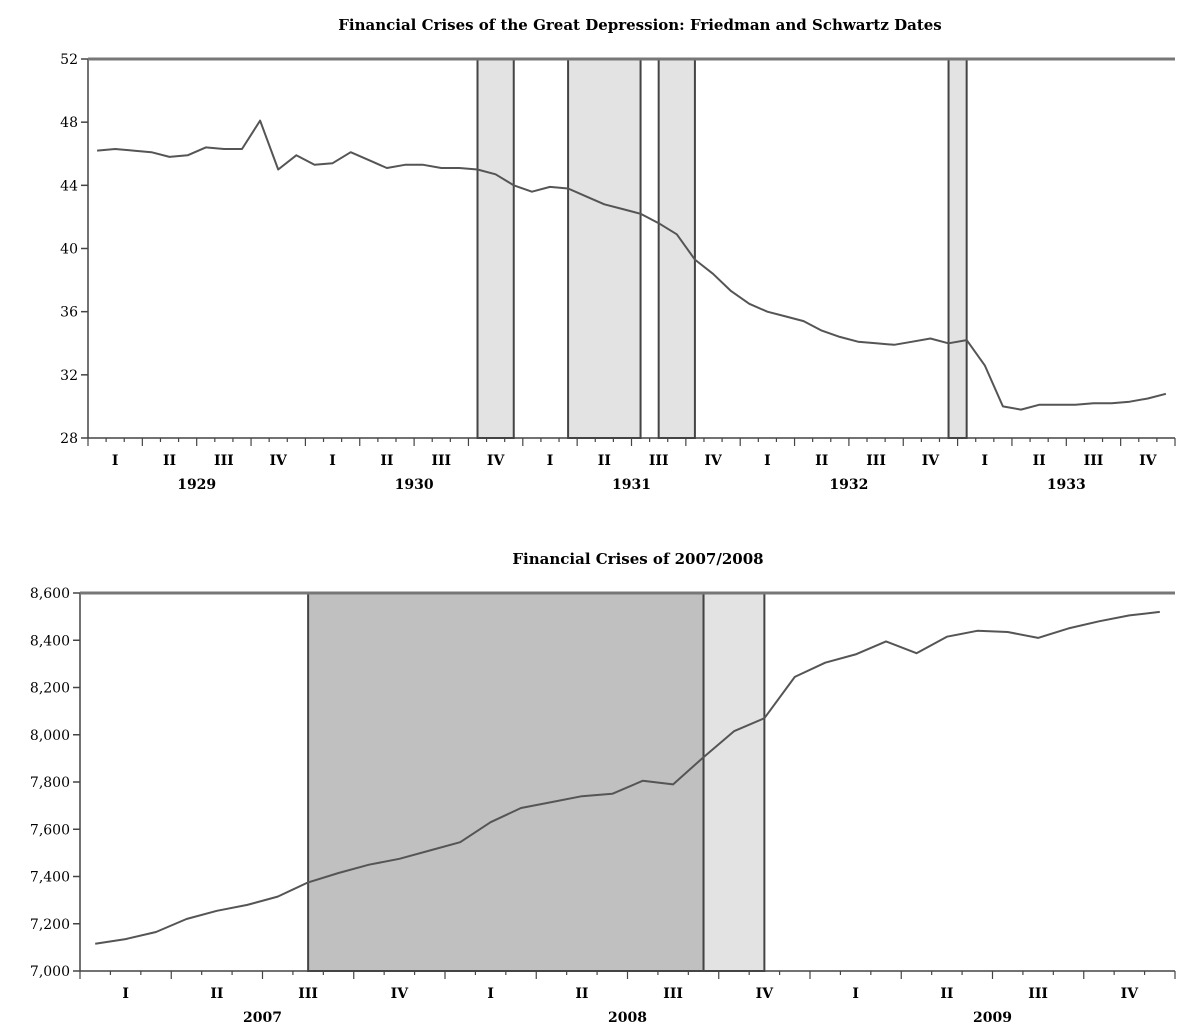 This screenshot has height=1030, width=1177. I want to click on y-tick-label: 7,600, so click(50, 830).